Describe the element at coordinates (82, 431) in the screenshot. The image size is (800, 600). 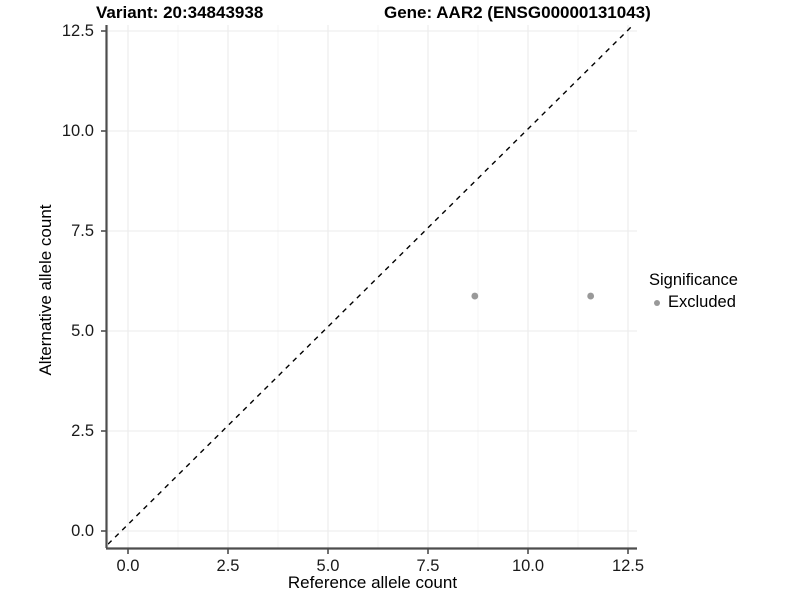
I see `y-tick-label-1: 2.5` at that location.